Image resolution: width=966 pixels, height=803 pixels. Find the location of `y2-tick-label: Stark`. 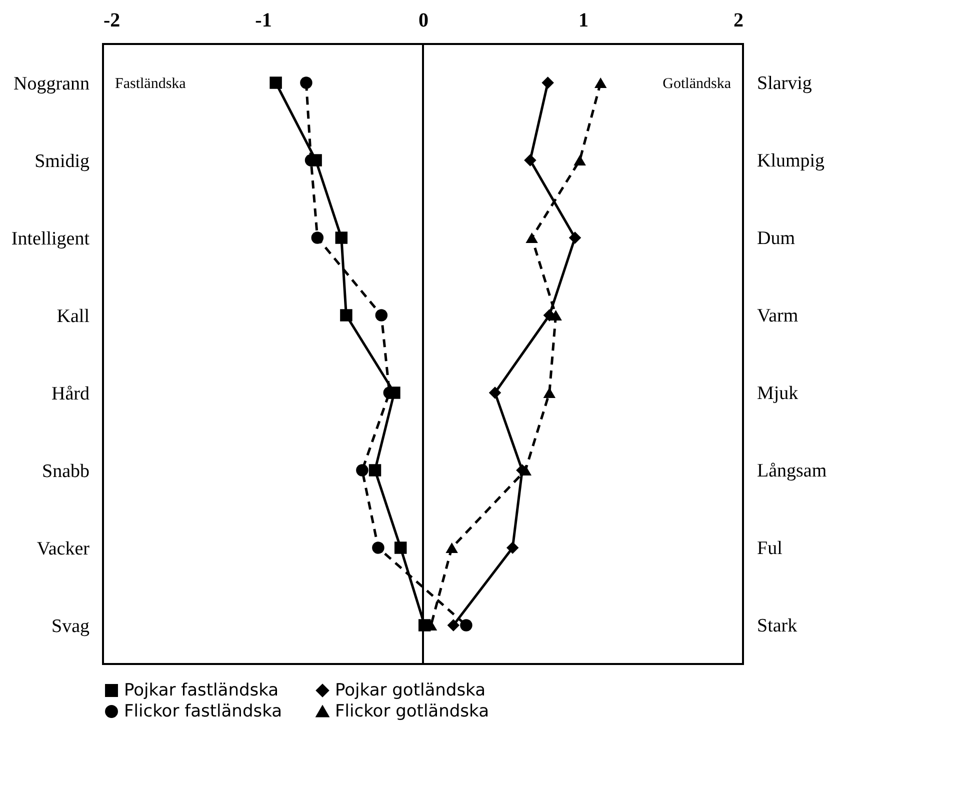

y2-tick-label: Stark is located at coordinates (777, 625).